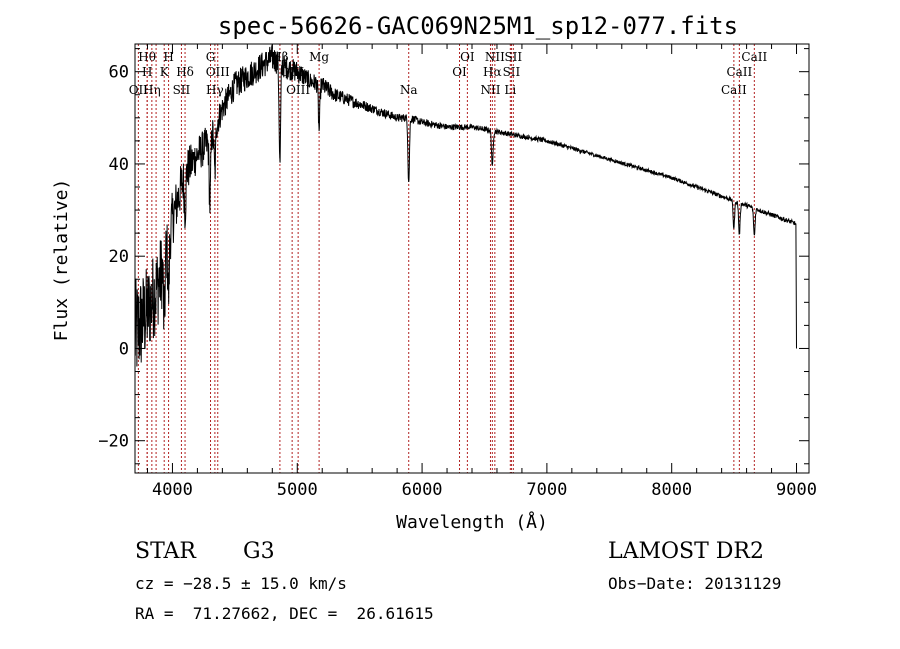  I want to click on object-class: STAR, so click(165, 551).